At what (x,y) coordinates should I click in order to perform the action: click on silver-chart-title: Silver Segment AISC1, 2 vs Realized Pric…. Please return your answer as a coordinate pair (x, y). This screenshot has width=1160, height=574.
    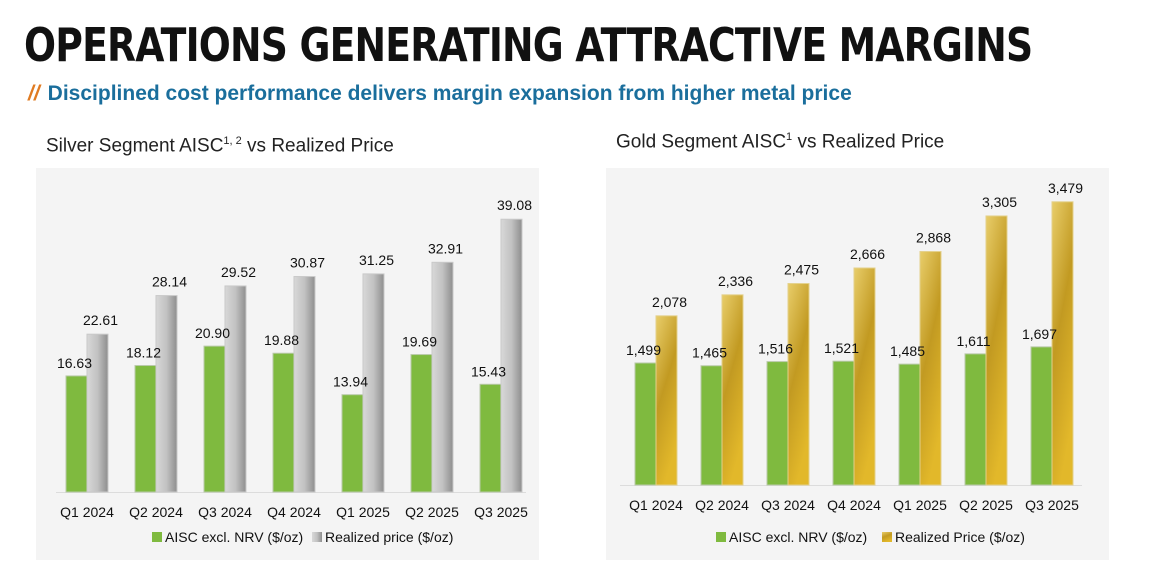
    Looking at the image, I should click on (220, 146).